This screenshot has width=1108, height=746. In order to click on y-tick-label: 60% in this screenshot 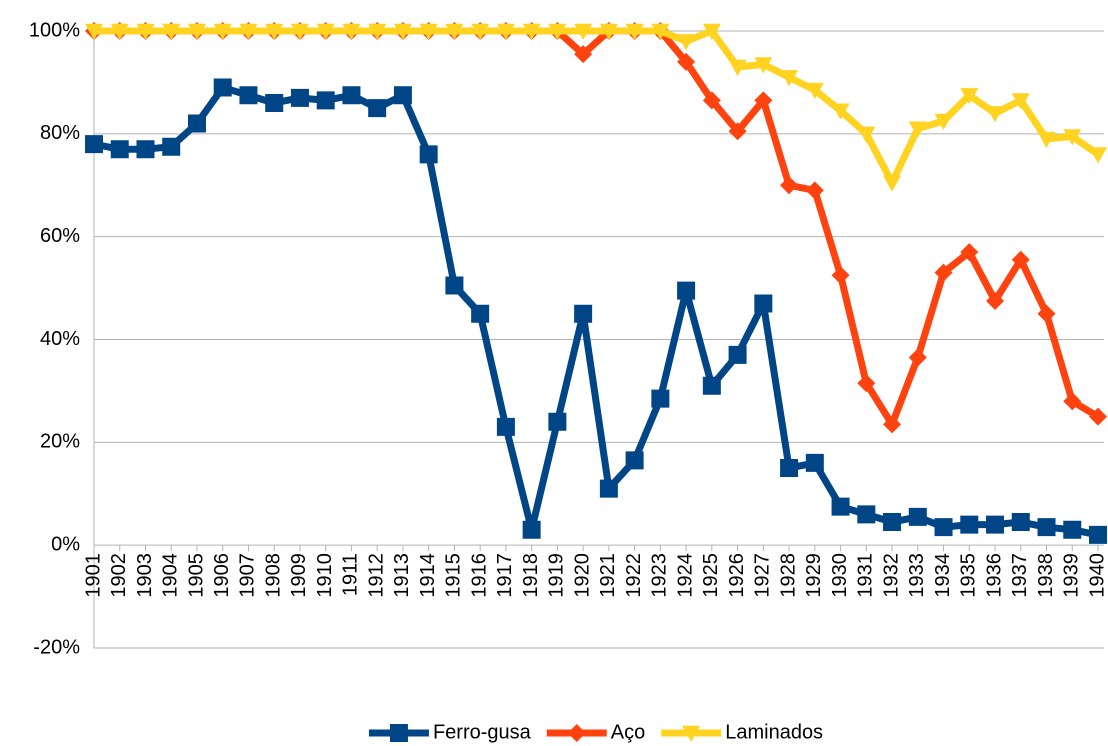, I will do `click(60, 236)`.